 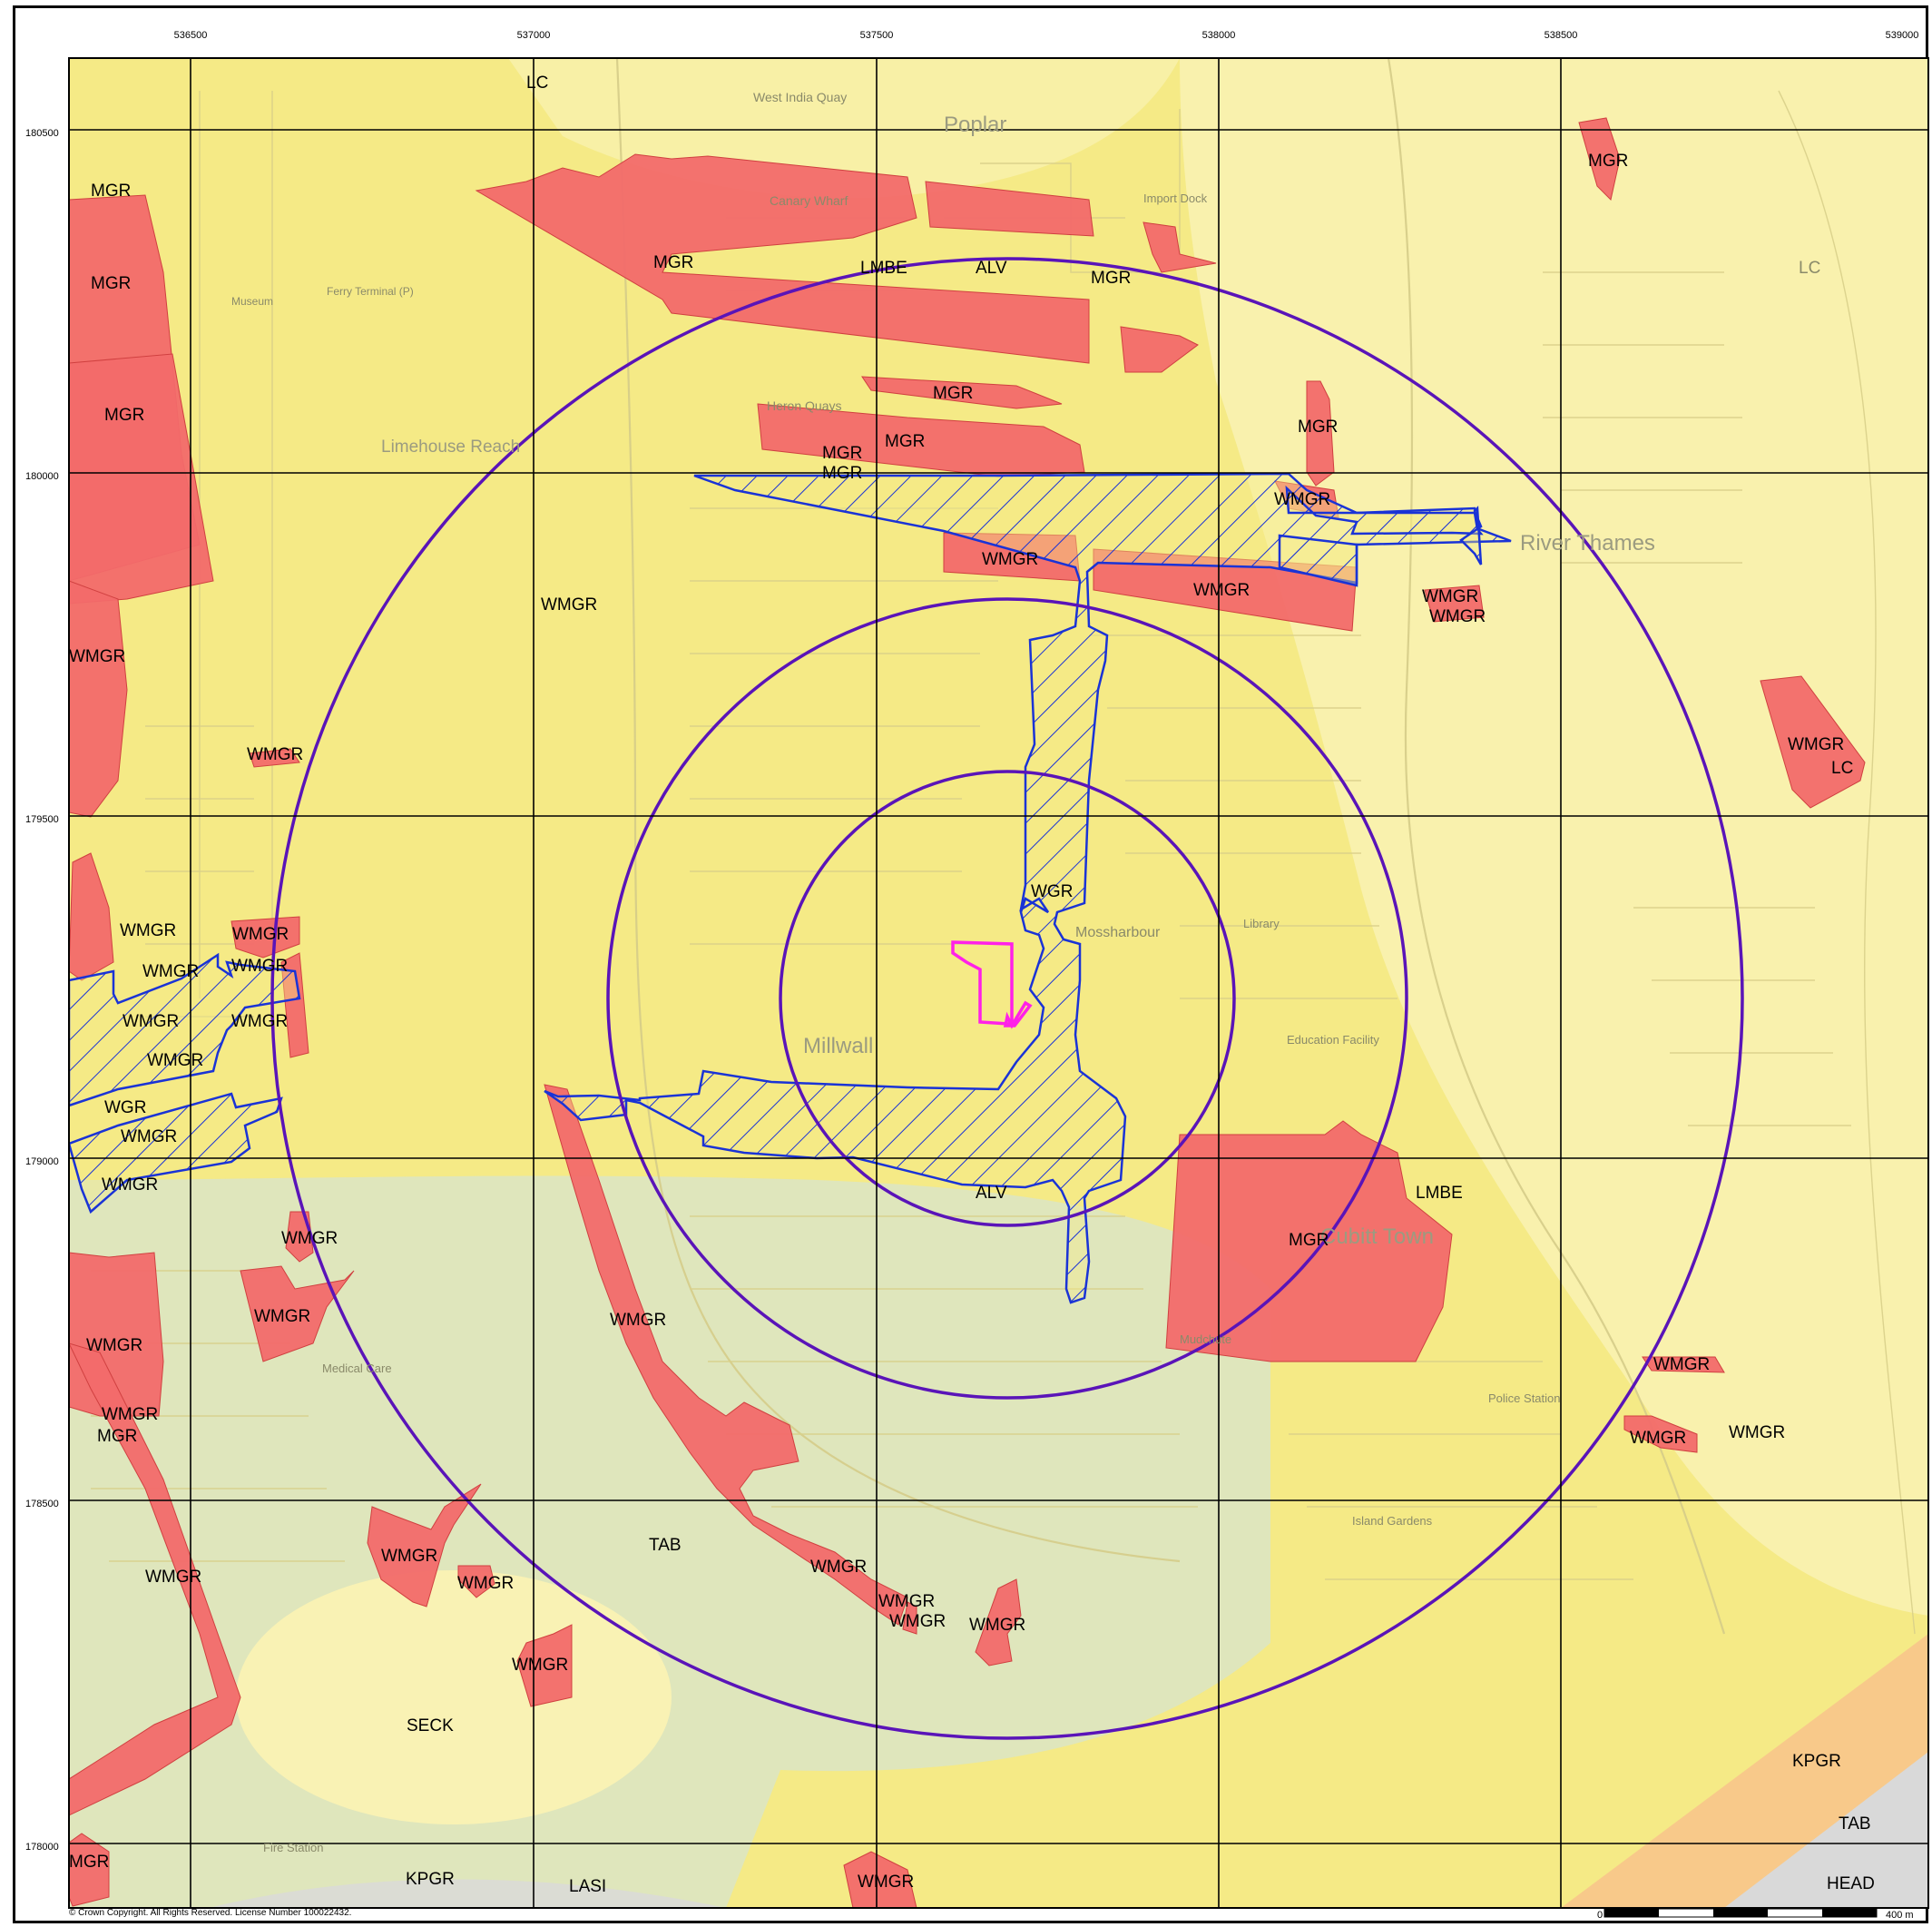 I want to click on grey-zone, so click(x=1826, y=1830).